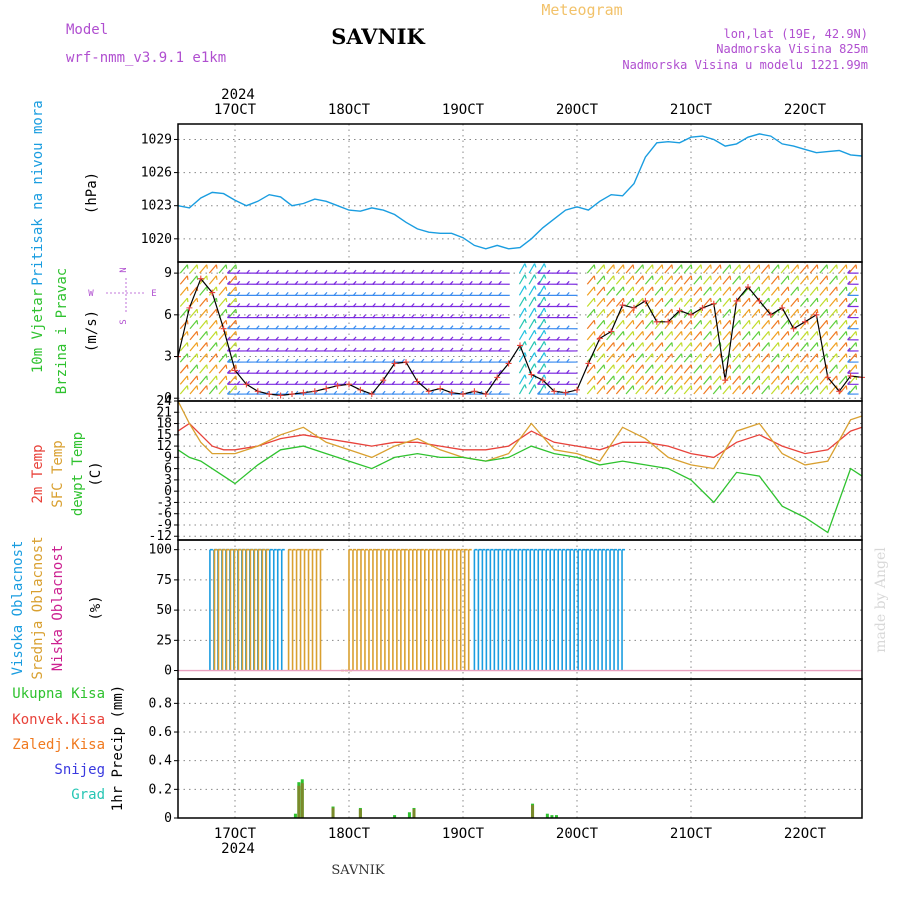  I want to click on wind-unit-label: (m/s), so click(92, 331).